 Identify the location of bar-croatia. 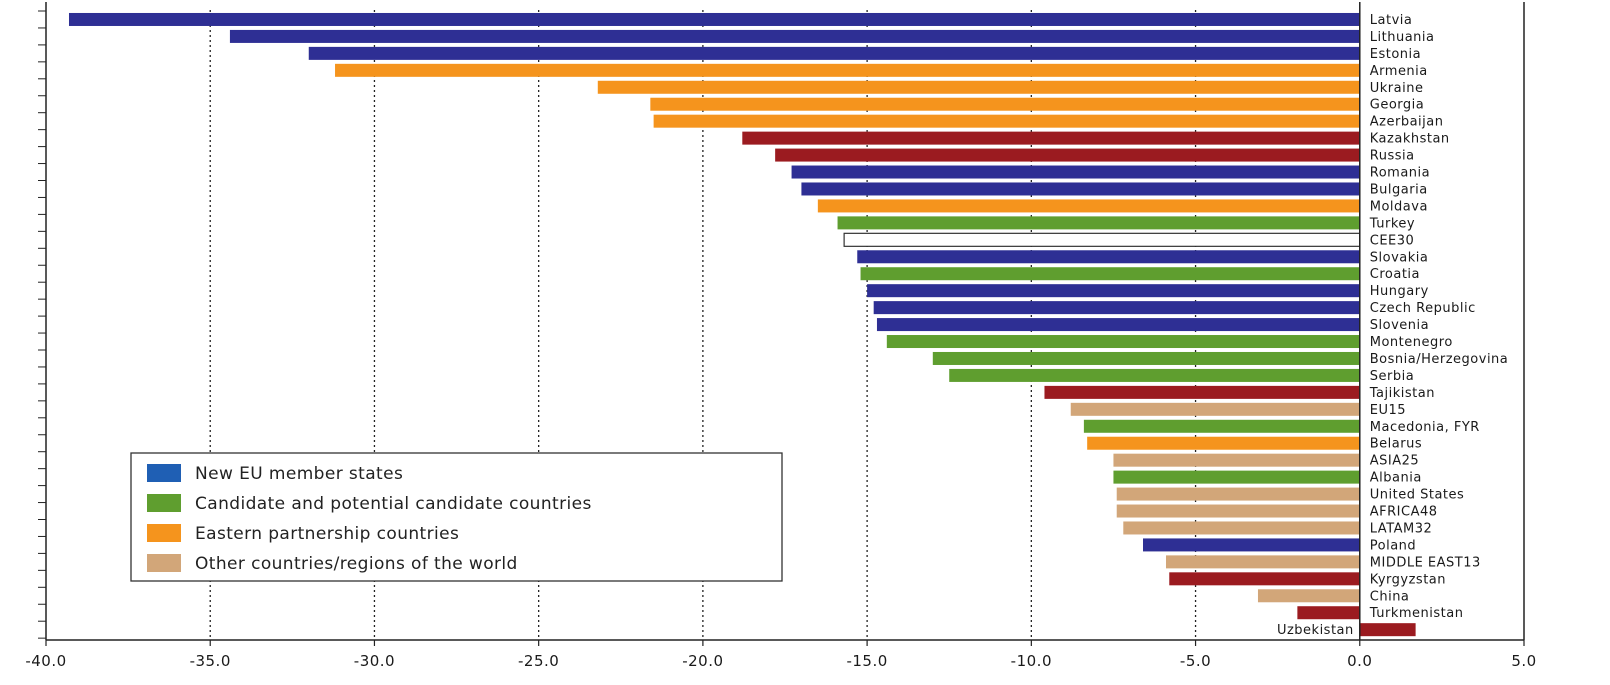
(1110, 274).